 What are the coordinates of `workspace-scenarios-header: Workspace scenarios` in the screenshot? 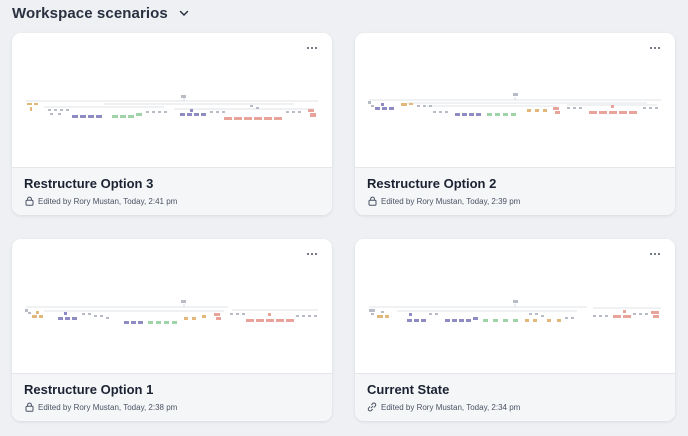 It's located at (102, 13).